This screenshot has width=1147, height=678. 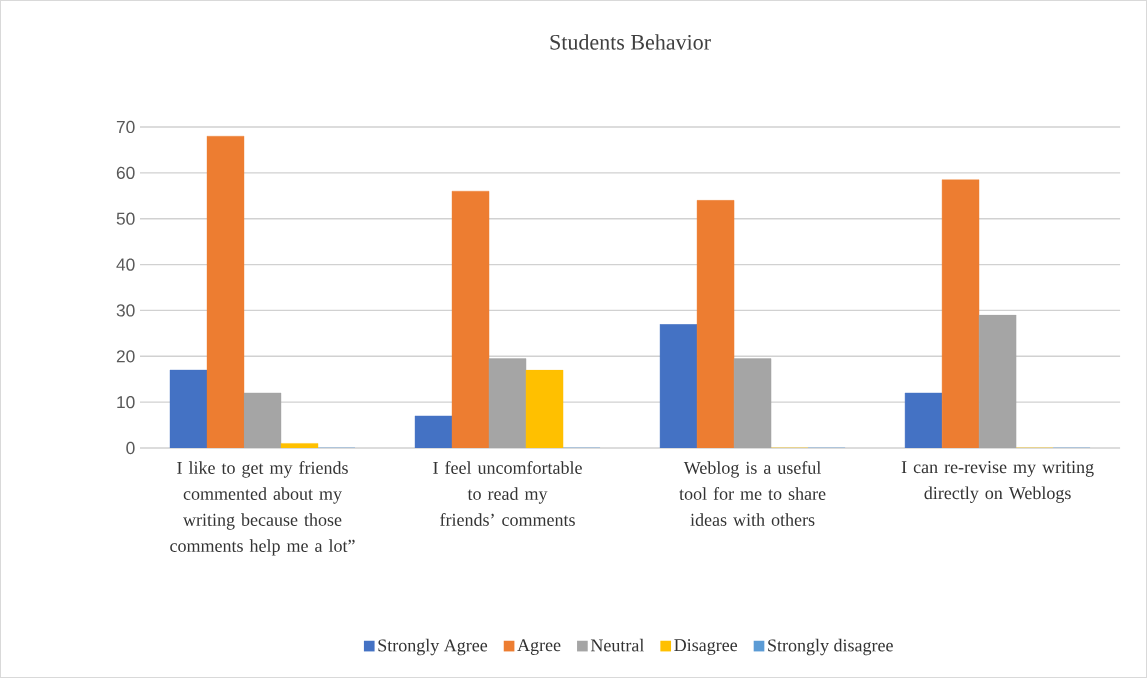 What do you see at coordinates (126, 402) in the screenshot?
I see `y-tick-label: 10` at bounding box center [126, 402].